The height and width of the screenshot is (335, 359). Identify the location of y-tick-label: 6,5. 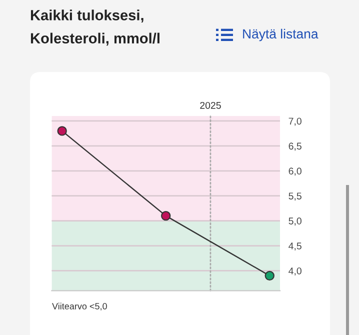
(295, 146).